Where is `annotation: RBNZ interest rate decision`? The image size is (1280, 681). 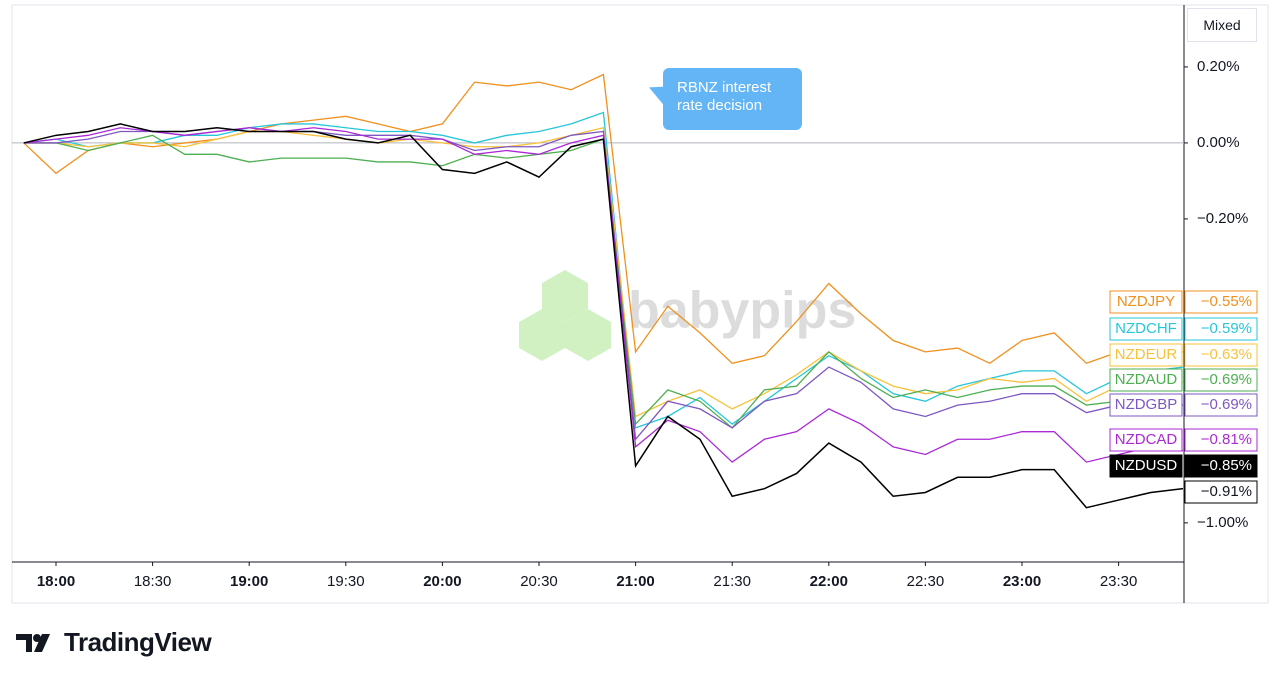
annotation: RBNZ interest rate decision is located at coordinates (732, 99).